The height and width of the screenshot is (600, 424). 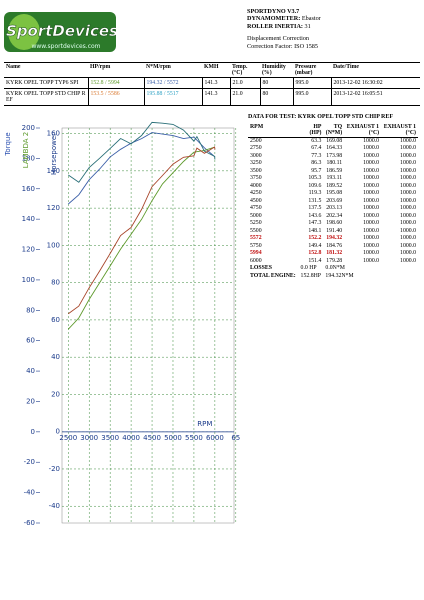 I want to click on run-cell: 194.32 / 5572, so click(x=172, y=83).